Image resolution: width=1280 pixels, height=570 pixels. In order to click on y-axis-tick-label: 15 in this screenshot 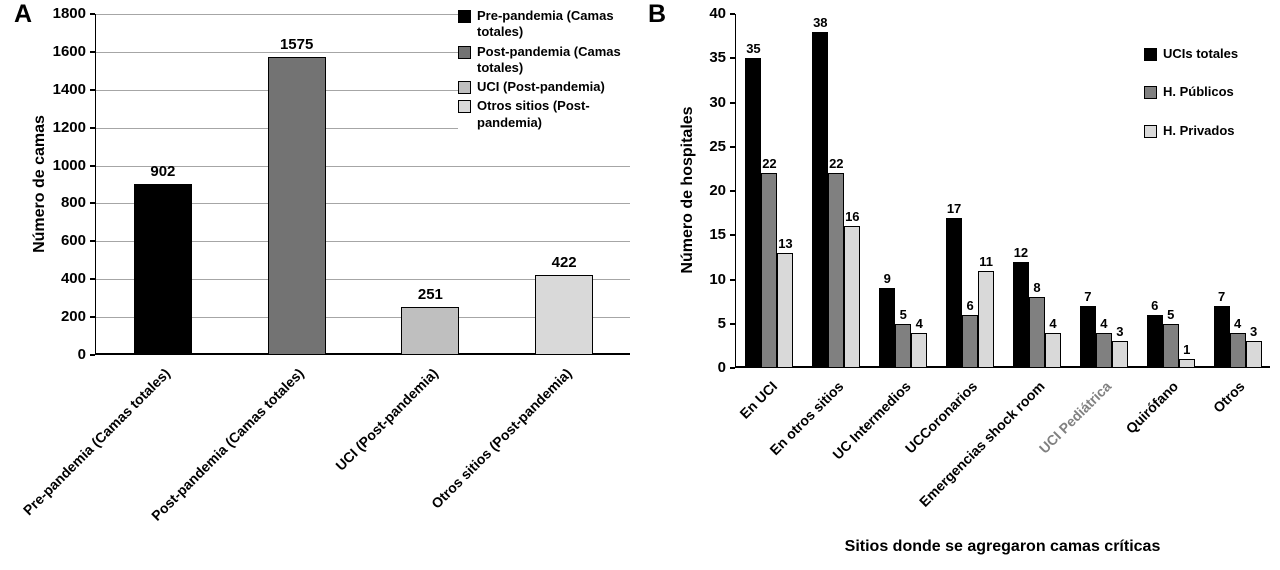, I will do `click(717, 235)`.